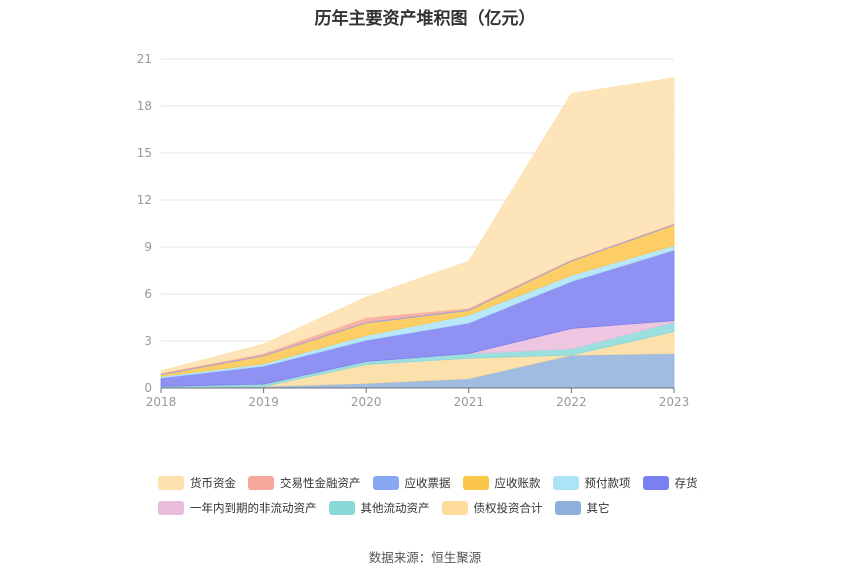 The width and height of the screenshot is (850, 575). I want to click on legend-item: 一年内到期的非流动资产, so click(237, 508).